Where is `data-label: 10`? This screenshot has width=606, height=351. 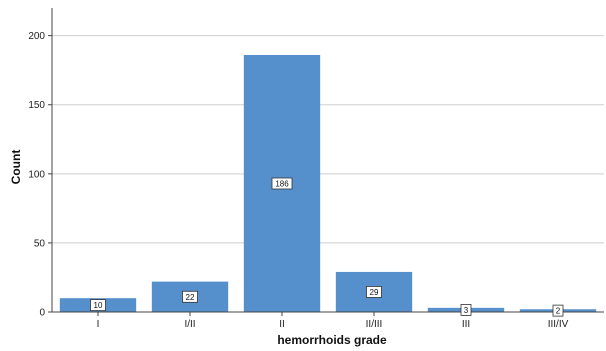 data-label: 10 is located at coordinates (98, 305).